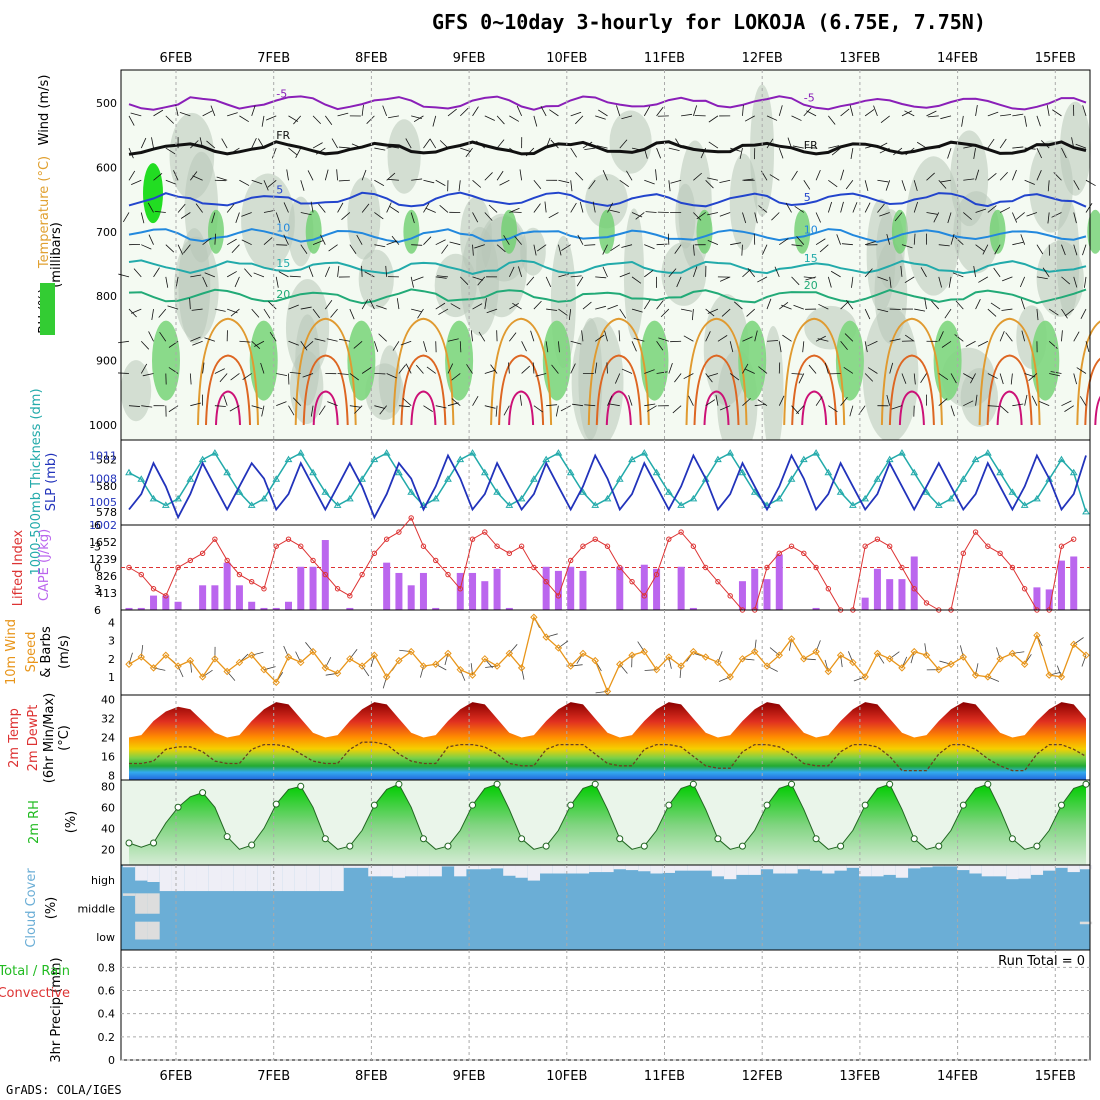  What do you see at coordinates (371, 58) in the screenshot?
I see `date-label-top: 8FEB` at bounding box center [371, 58].